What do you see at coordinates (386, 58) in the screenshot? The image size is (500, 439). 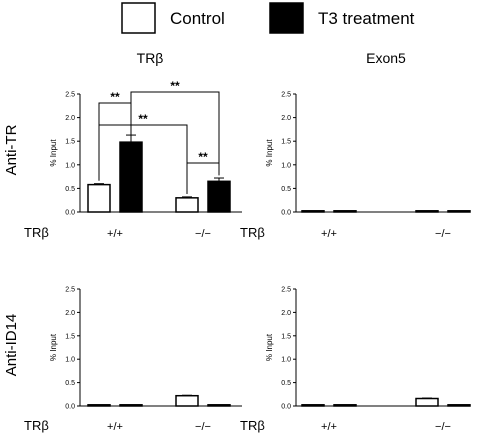 I see `panel-title: Exon5` at bounding box center [386, 58].